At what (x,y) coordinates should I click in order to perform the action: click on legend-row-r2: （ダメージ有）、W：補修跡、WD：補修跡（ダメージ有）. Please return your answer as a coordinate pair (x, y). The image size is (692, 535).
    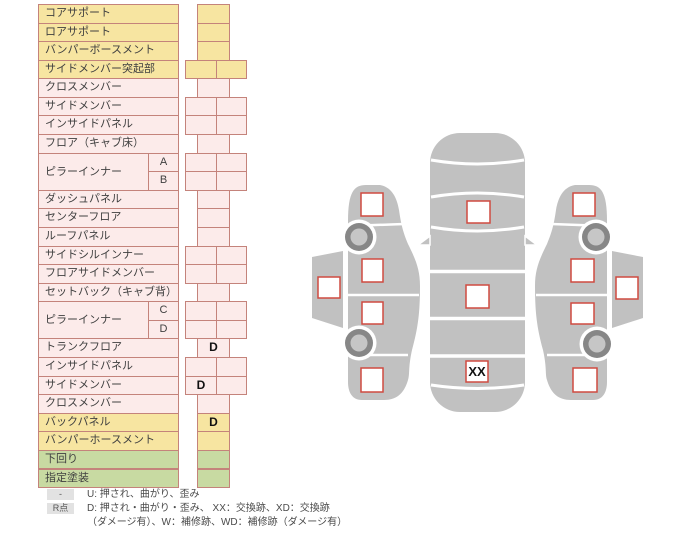
    Looking at the image, I should click on (197, 522).